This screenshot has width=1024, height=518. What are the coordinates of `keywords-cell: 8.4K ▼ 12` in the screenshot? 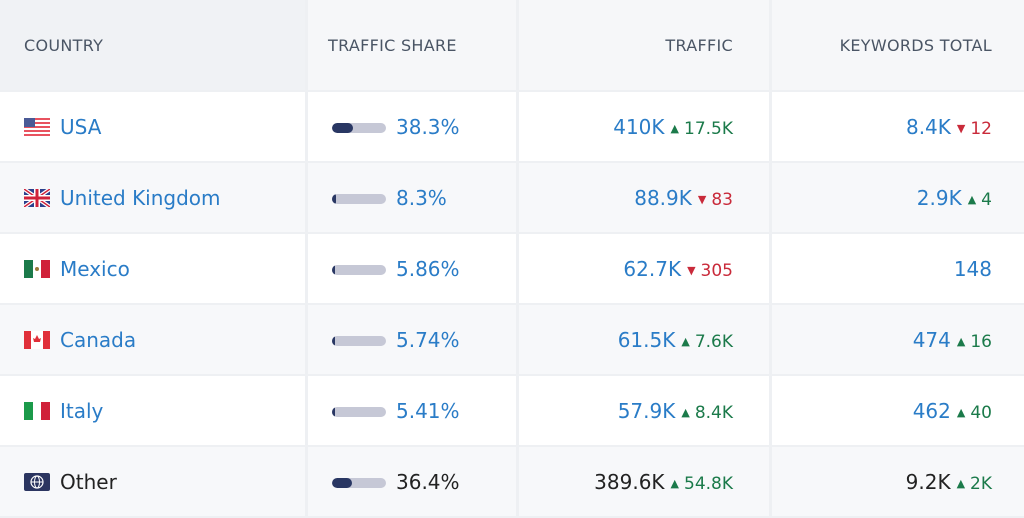 It's located at (898, 126).